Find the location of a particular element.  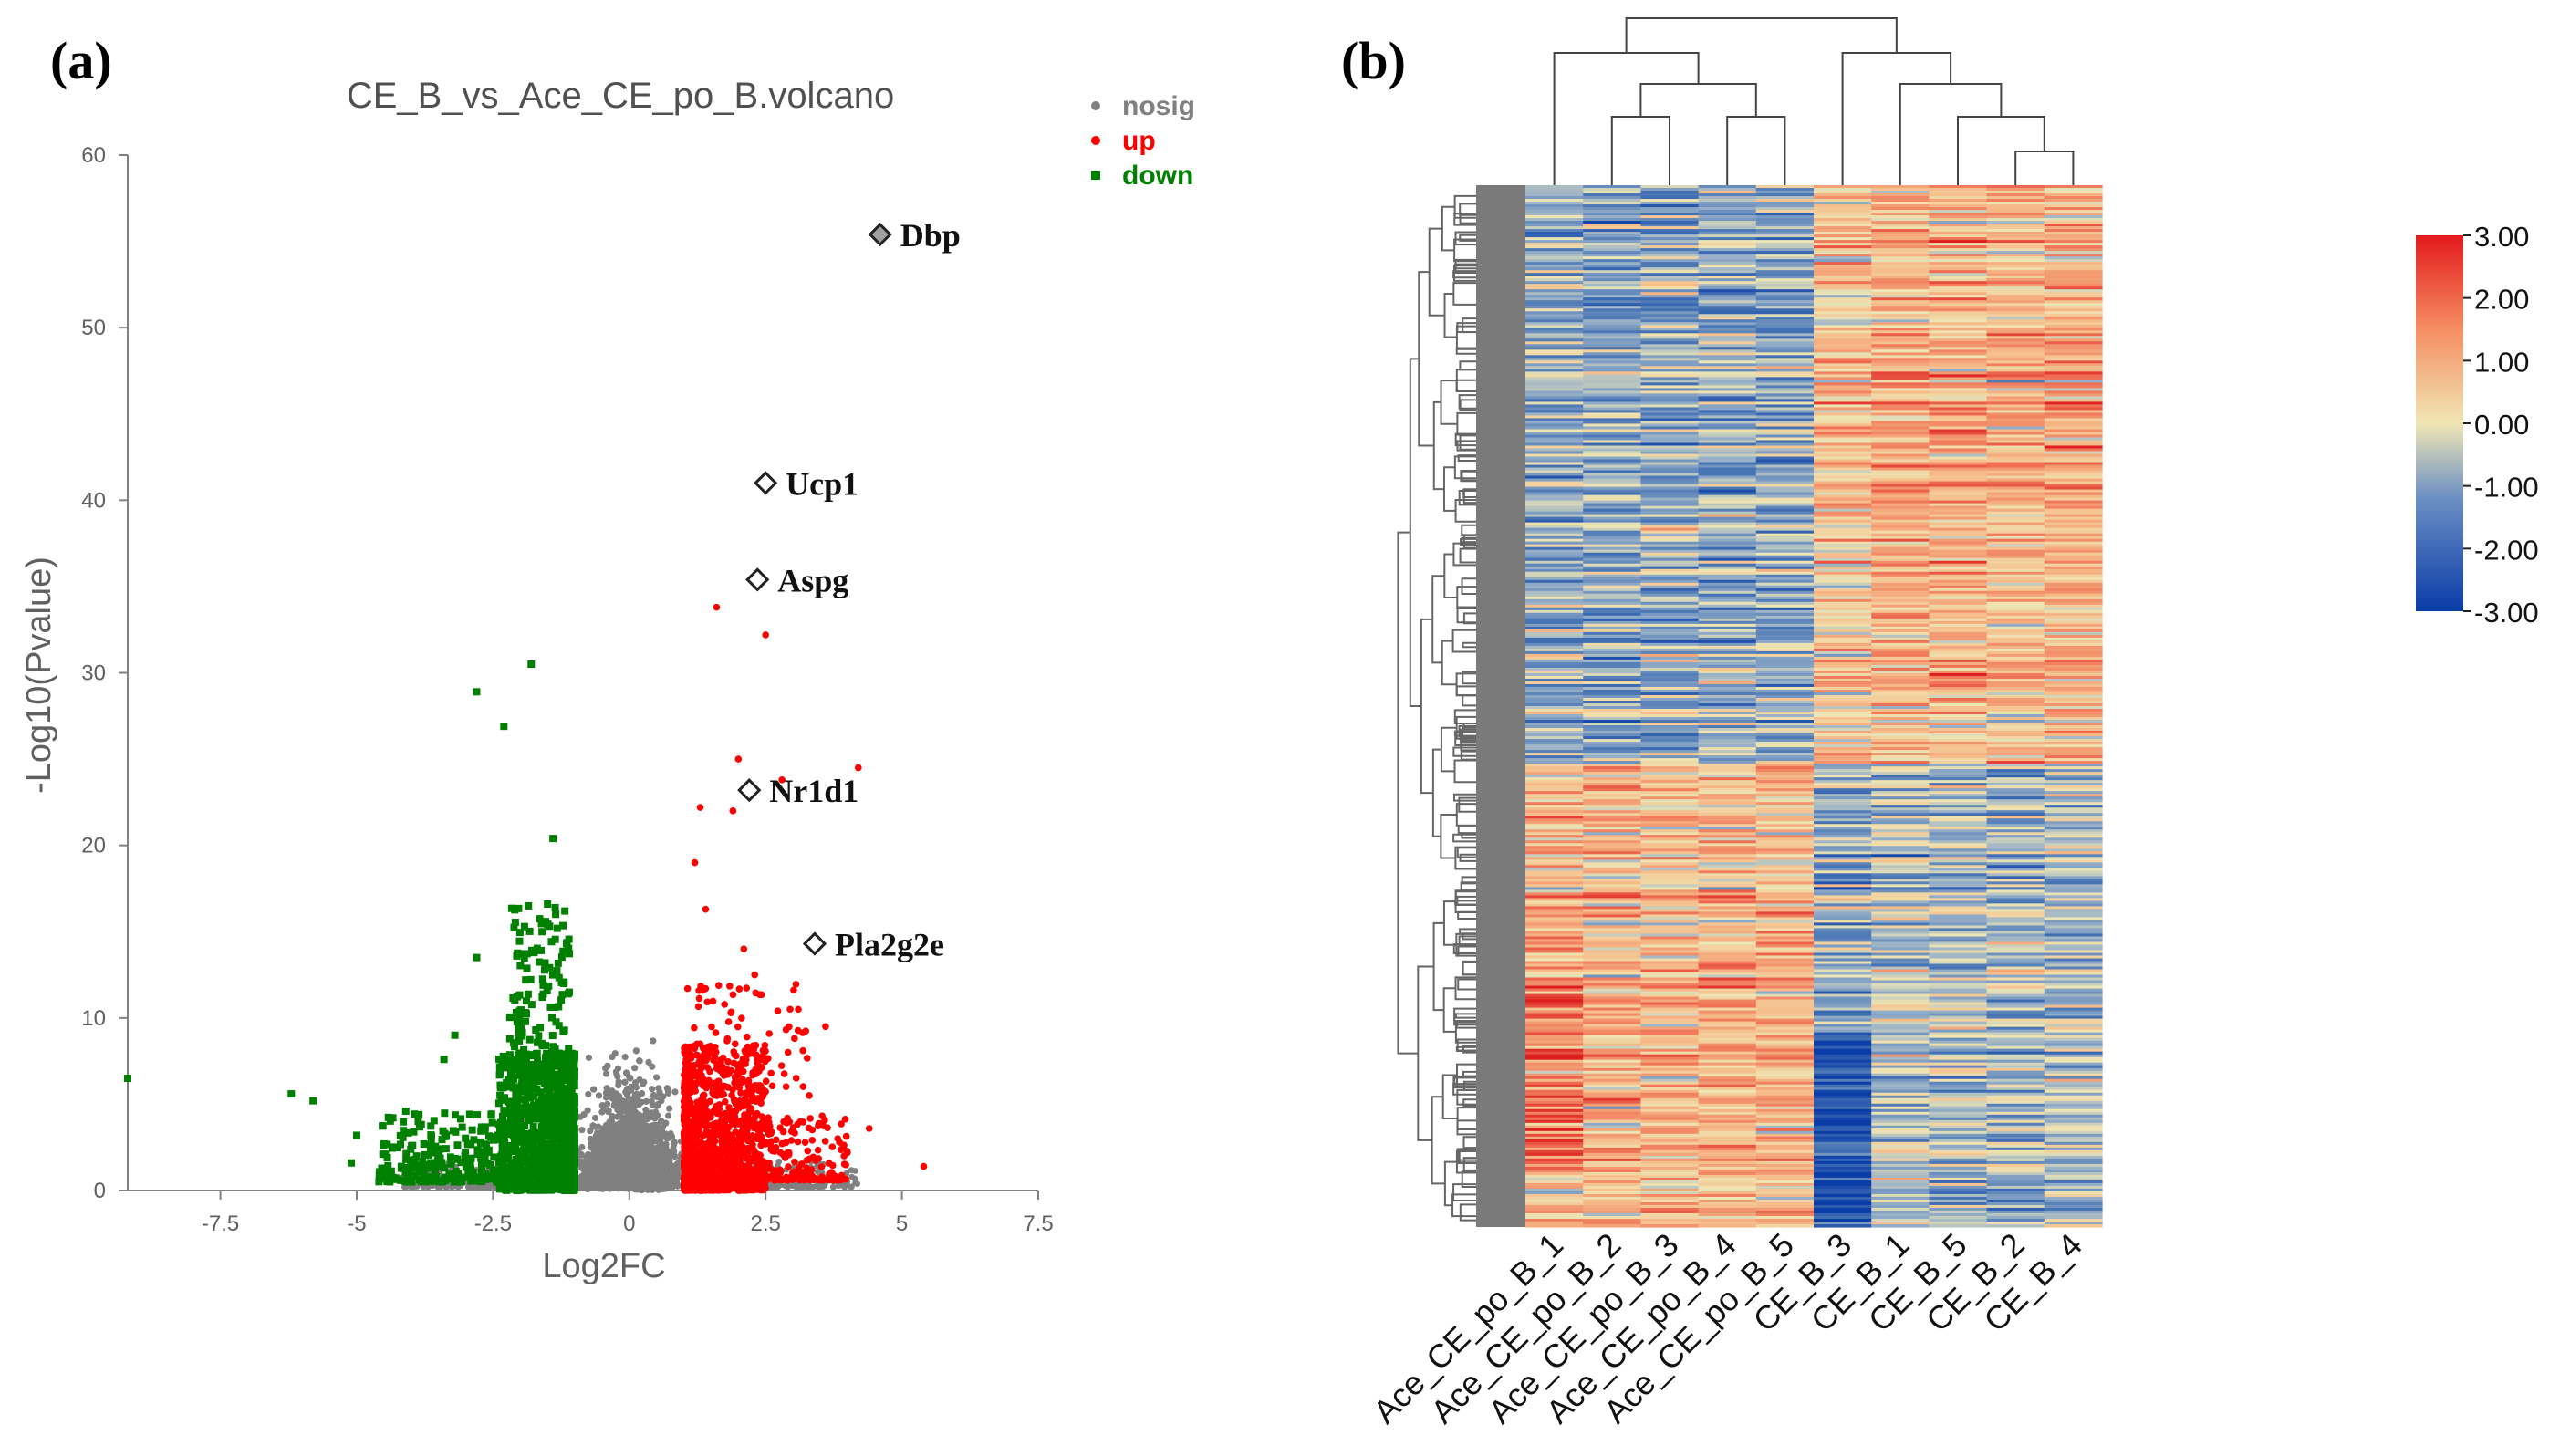

panel-a-label: (a) is located at coordinates (81, 60).